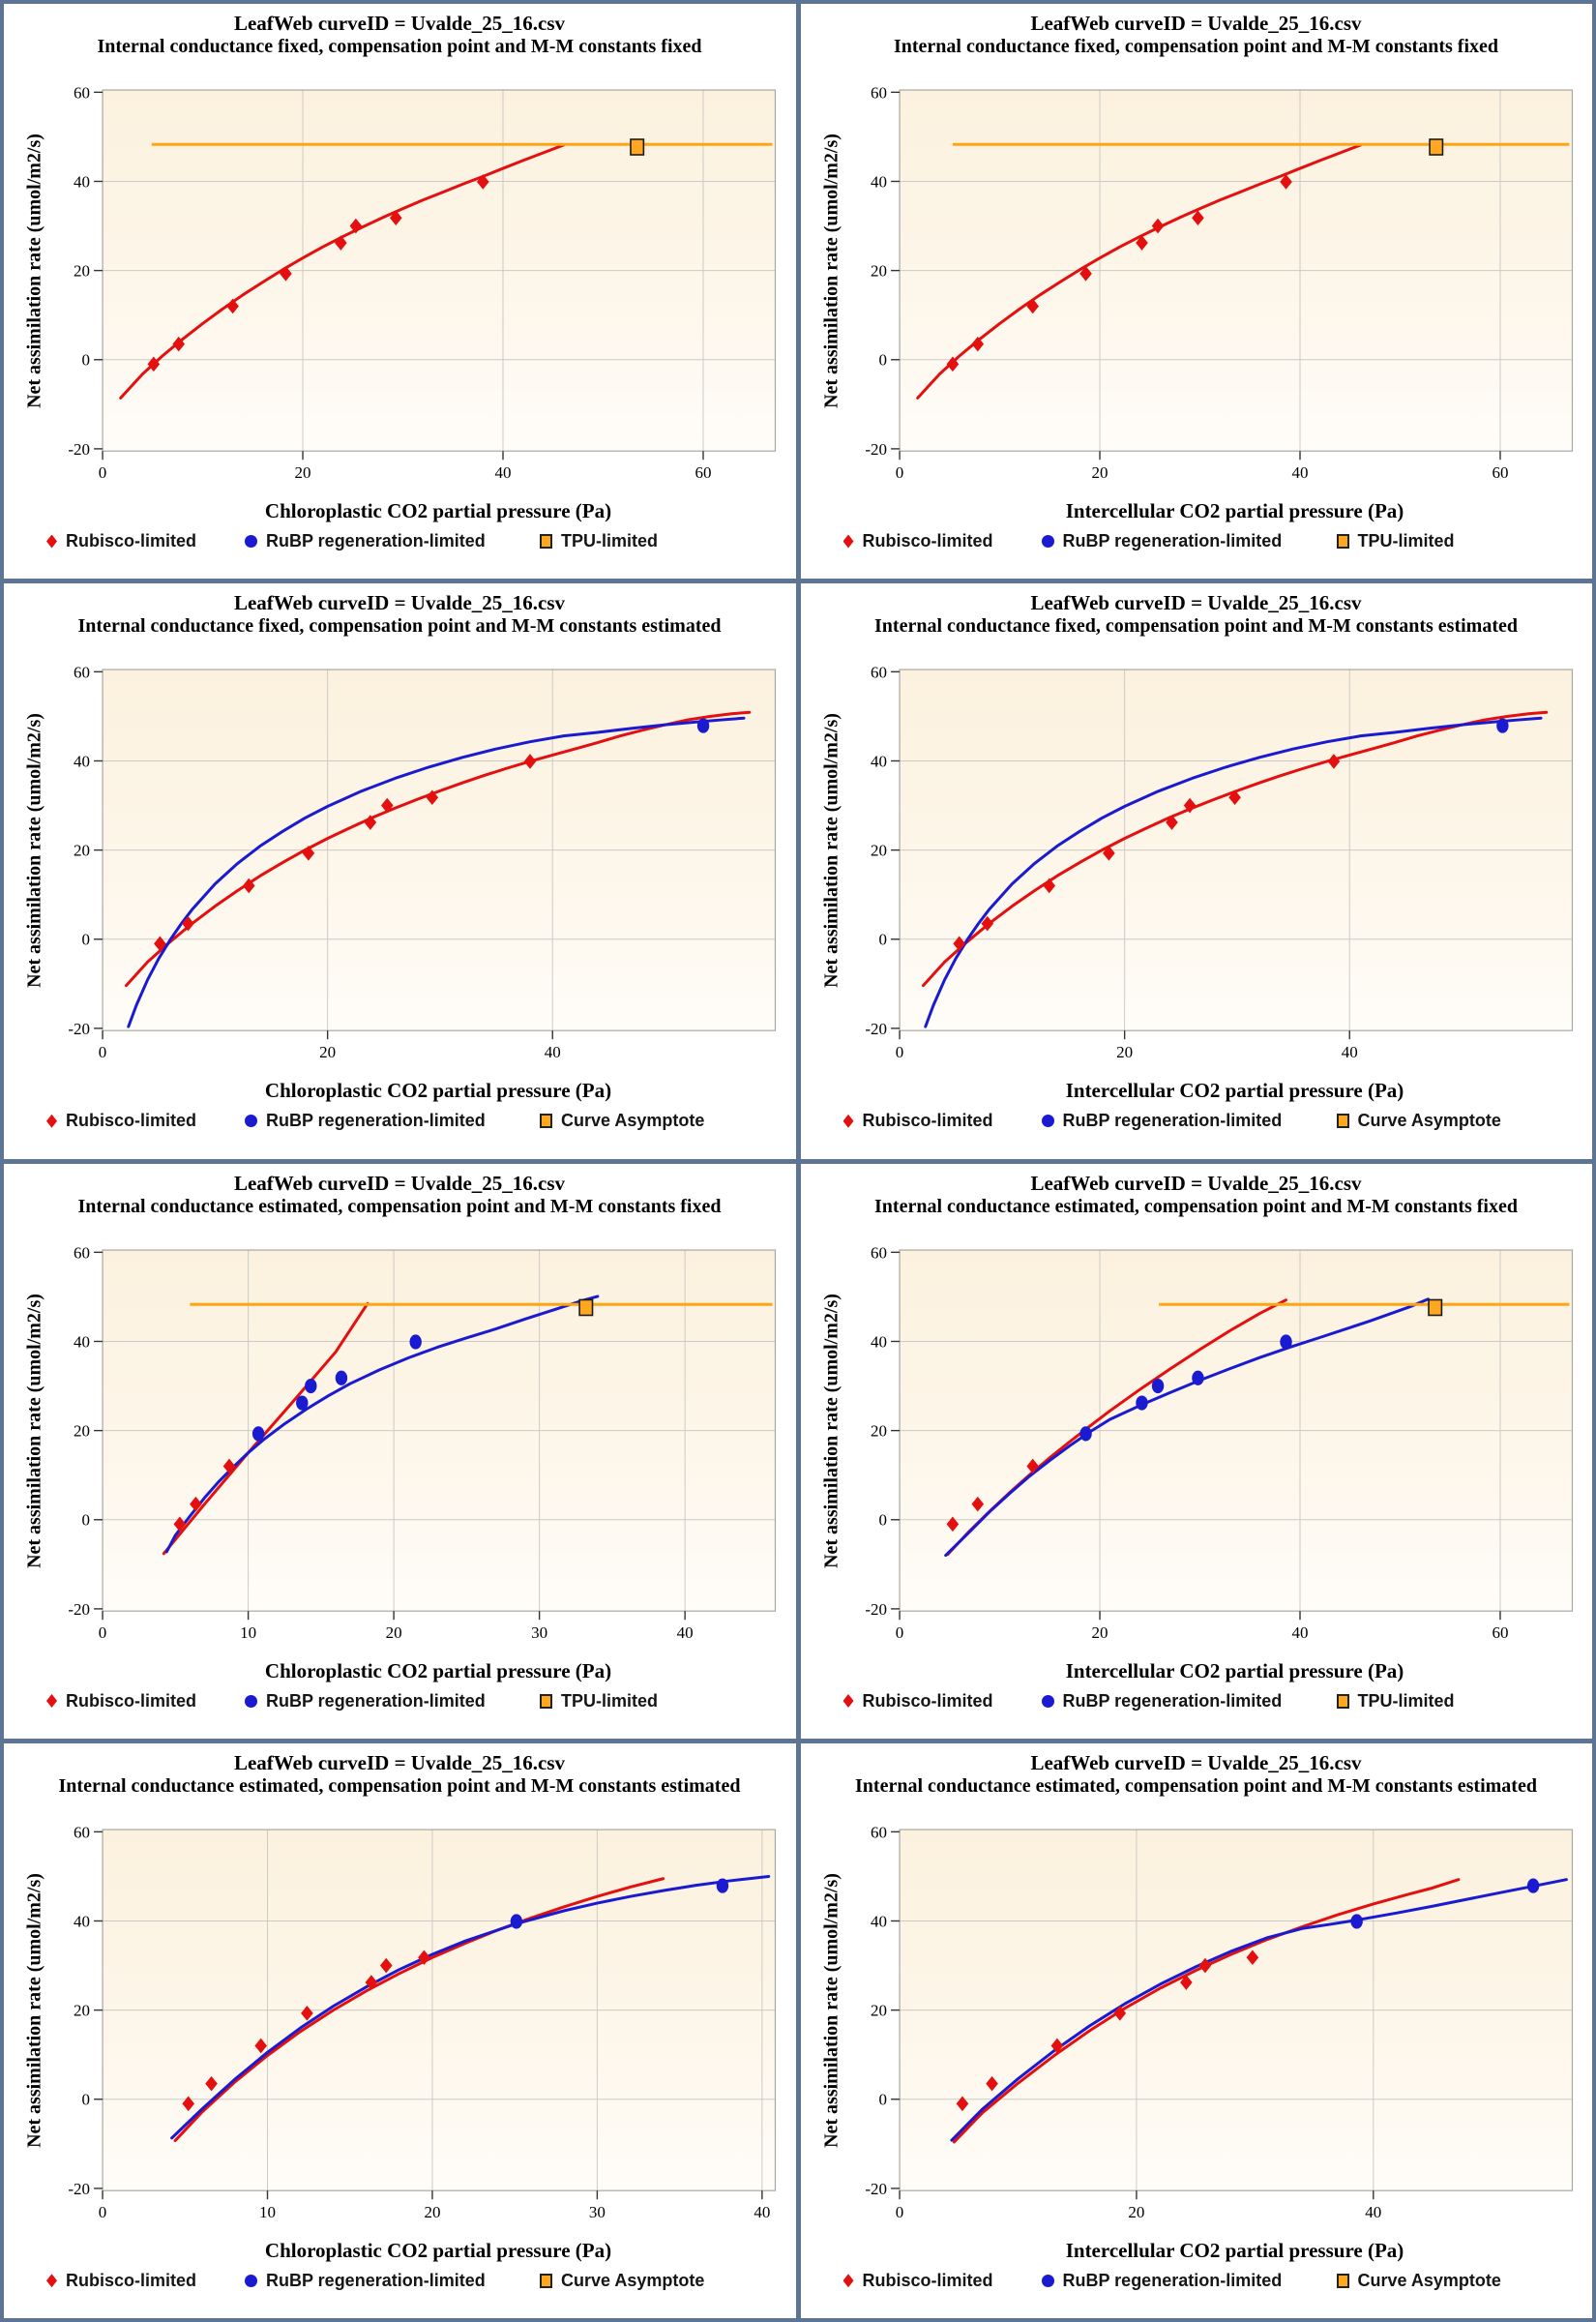 The width and height of the screenshot is (1596, 2322). What do you see at coordinates (1500, 1632) in the screenshot?
I see `x-tick-label: 60` at bounding box center [1500, 1632].